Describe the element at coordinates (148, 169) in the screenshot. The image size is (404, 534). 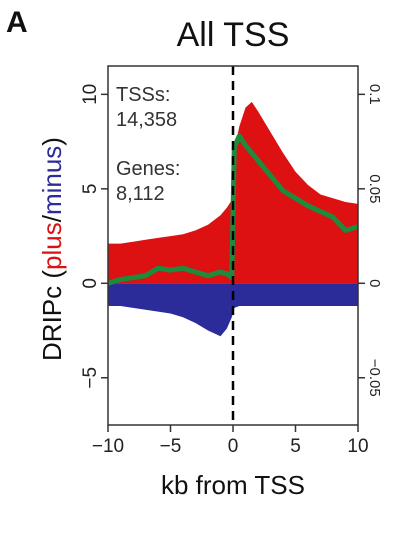
I see `annotation-genes-label: Genes:` at that location.